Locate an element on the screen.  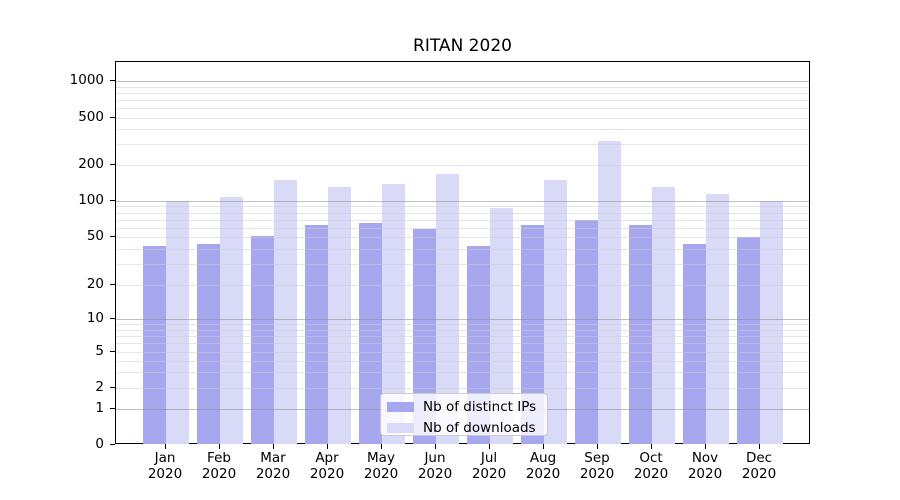
x-axis-tick-label: Apr 2020 is located at coordinates (327, 466).